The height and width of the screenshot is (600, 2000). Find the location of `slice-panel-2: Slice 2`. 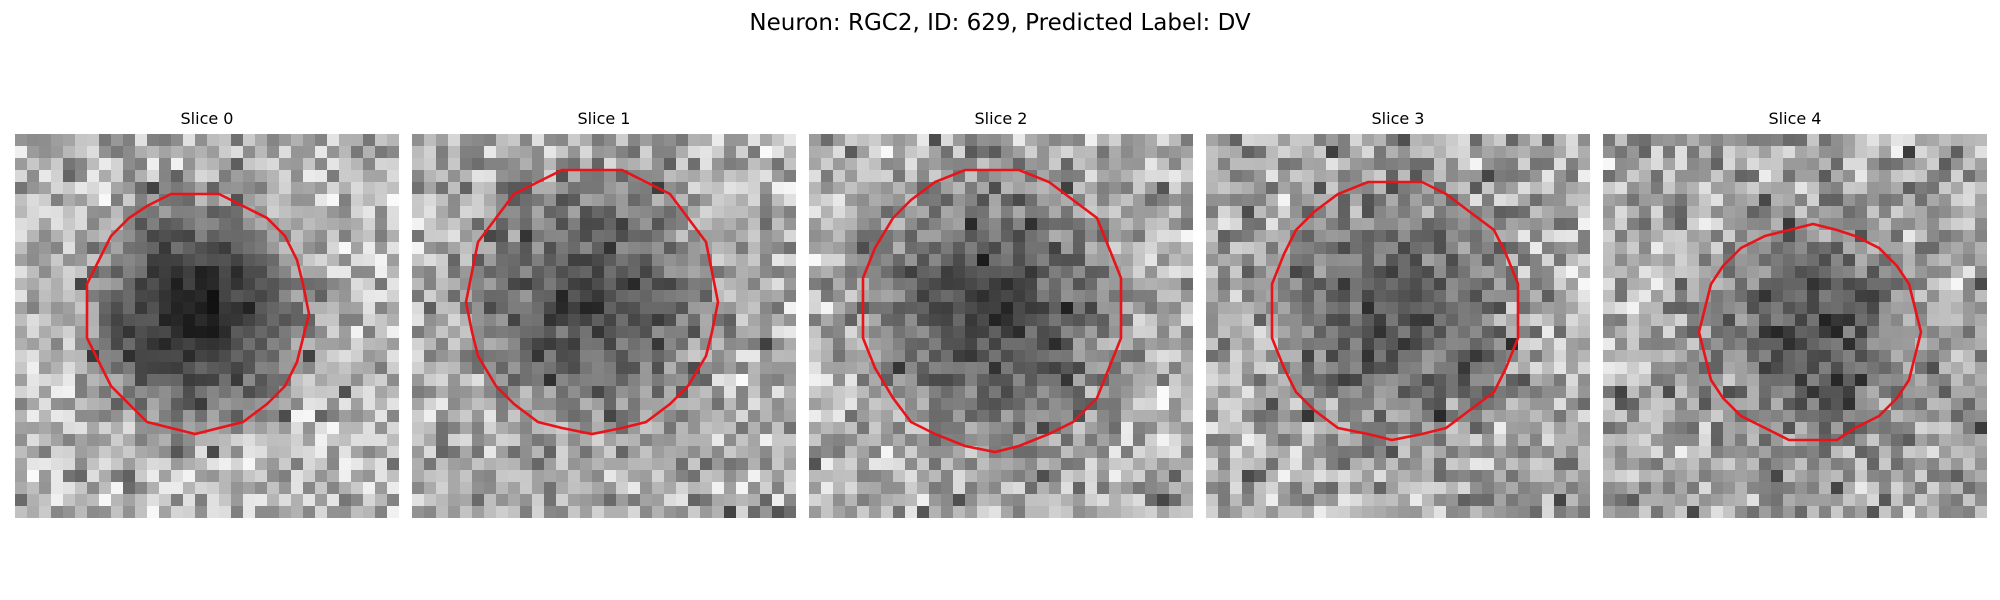

slice-panel-2: Slice 2 is located at coordinates (1001, 314).